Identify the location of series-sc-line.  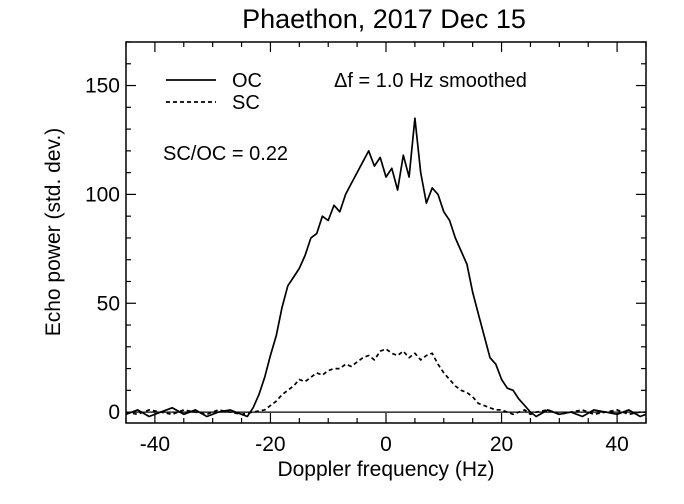
(385, 382).